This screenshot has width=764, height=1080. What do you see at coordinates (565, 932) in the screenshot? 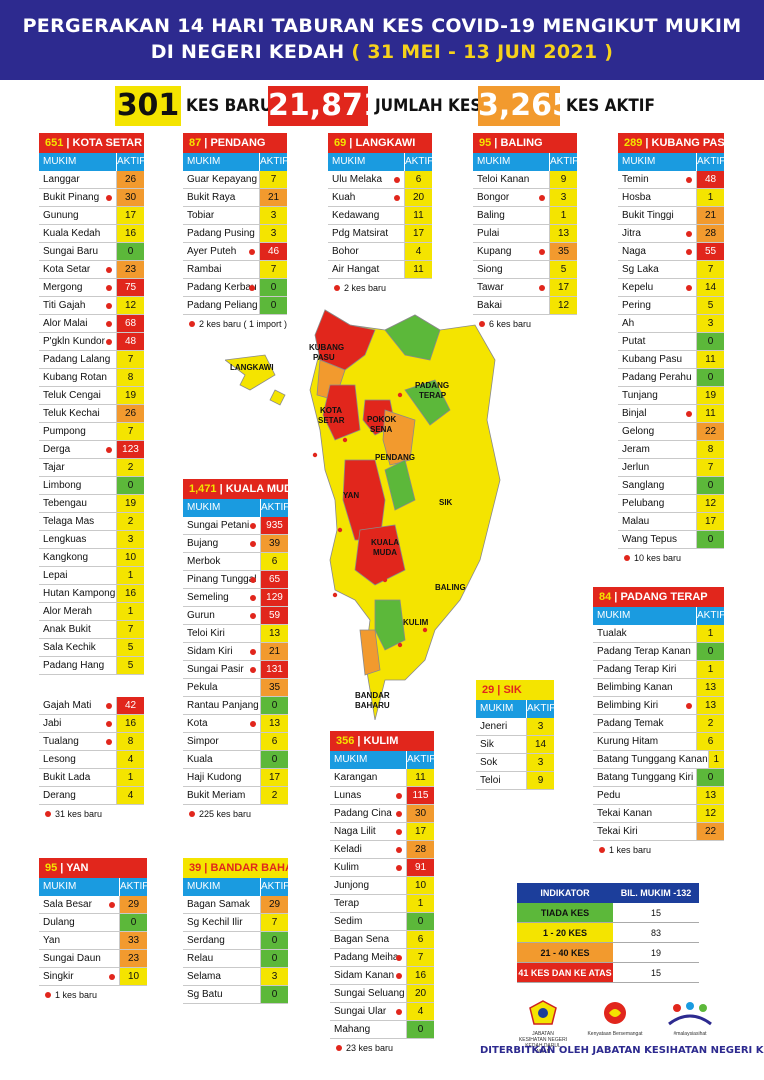
I see `indicator-level: 1 - 20 KES` at bounding box center [565, 932].